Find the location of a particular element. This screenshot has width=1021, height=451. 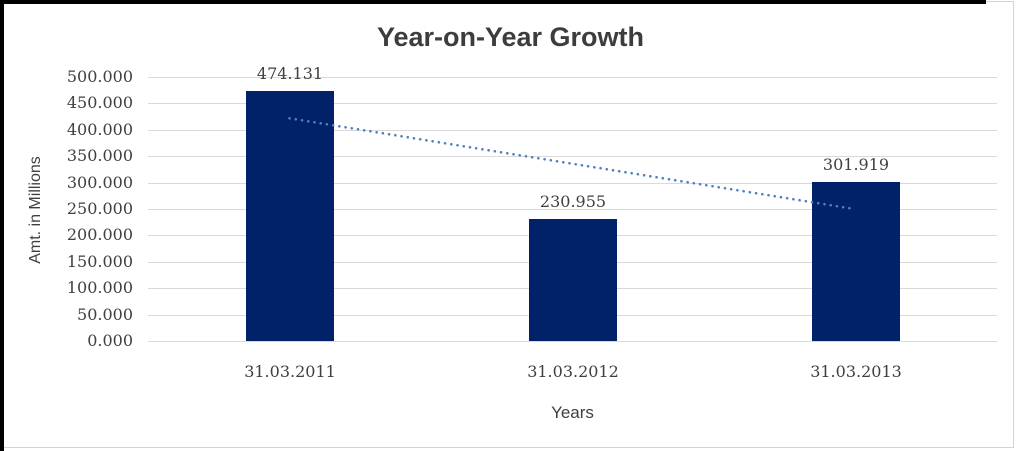

y-axis-tick-label: 350.000 is located at coordinates (99, 155).